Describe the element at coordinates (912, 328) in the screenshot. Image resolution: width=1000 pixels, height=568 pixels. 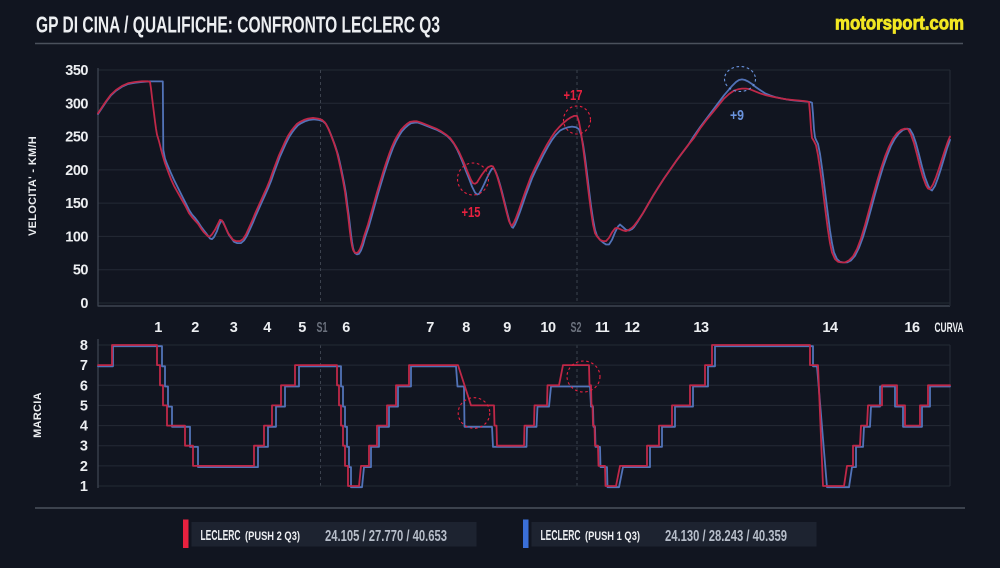
I see `svg-text: 16` at that location.